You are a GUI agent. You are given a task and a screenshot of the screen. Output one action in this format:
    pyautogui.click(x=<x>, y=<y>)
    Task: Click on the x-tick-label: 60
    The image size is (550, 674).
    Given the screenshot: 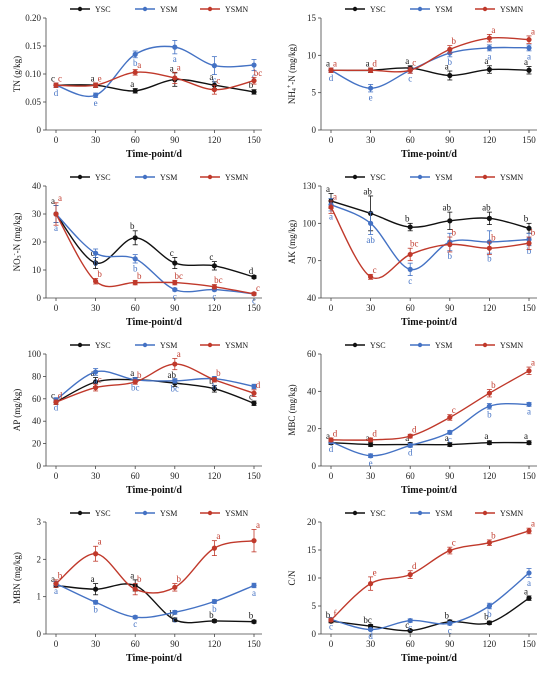 What is the action you would take?
    pyautogui.click(x=411, y=476)
    